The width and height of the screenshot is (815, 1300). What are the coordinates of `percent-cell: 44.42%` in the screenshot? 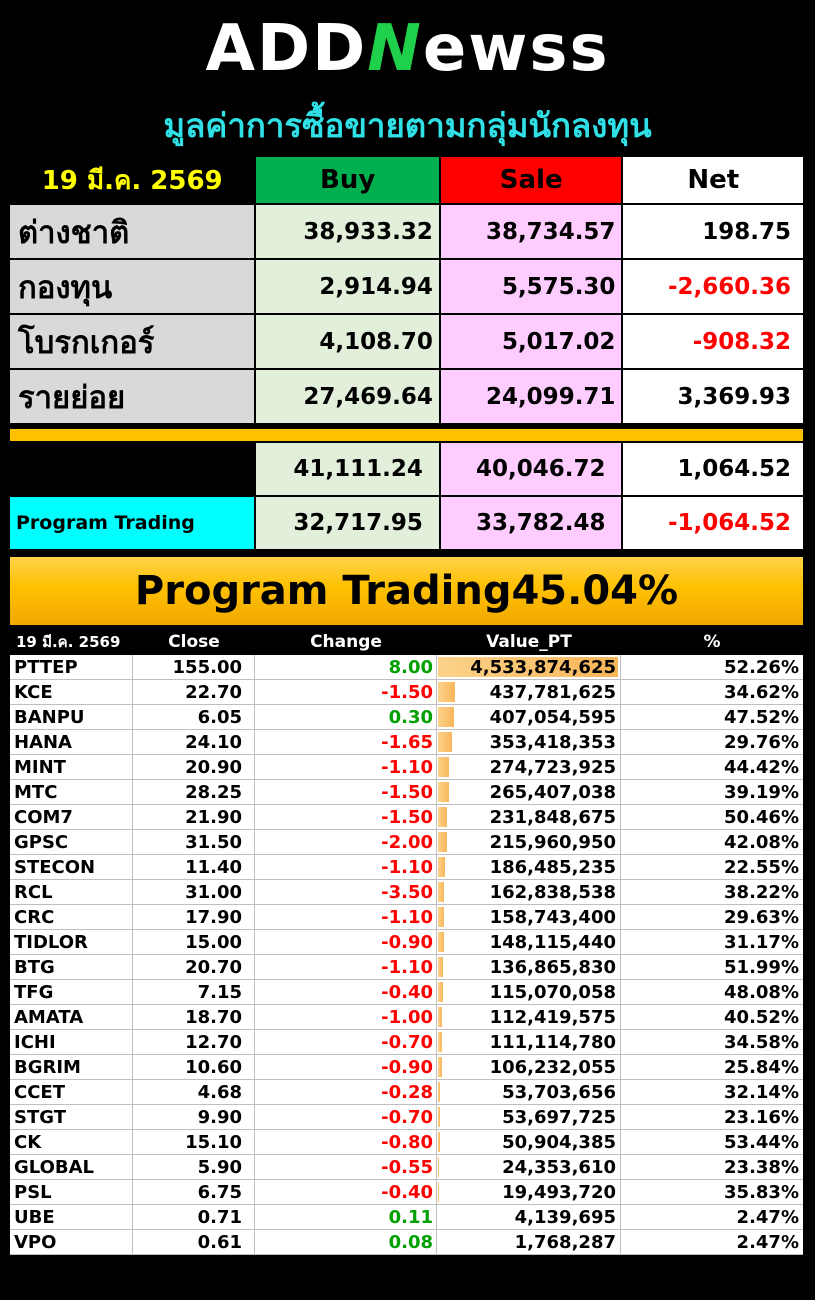 It's located at (761, 767).